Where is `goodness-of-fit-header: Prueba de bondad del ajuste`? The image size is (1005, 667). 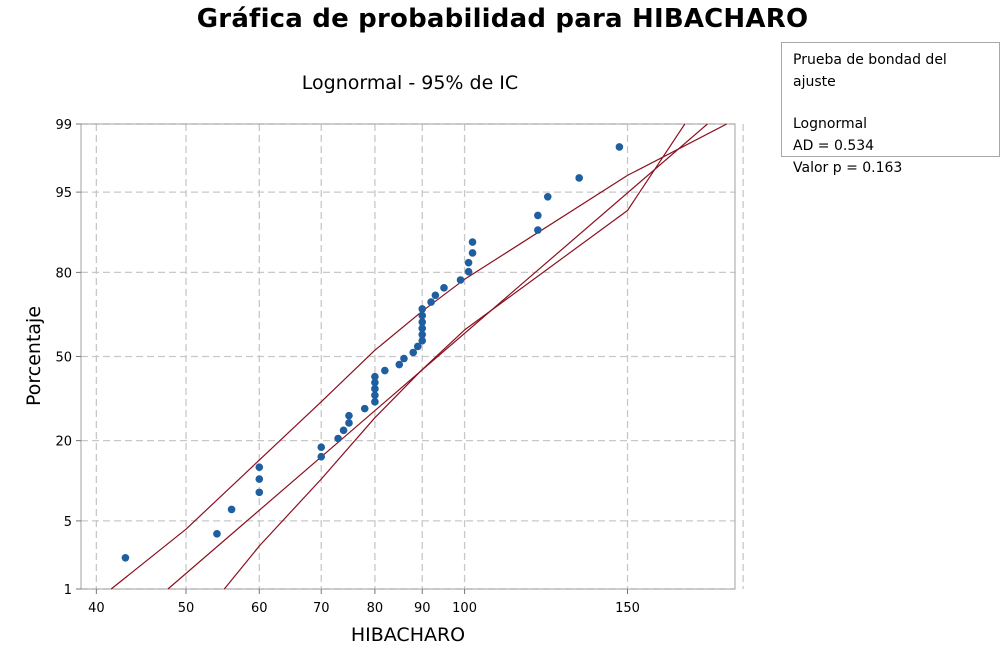
goodness-of-fit-header: Prueba de bondad del ajuste is located at coordinates (870, 71).